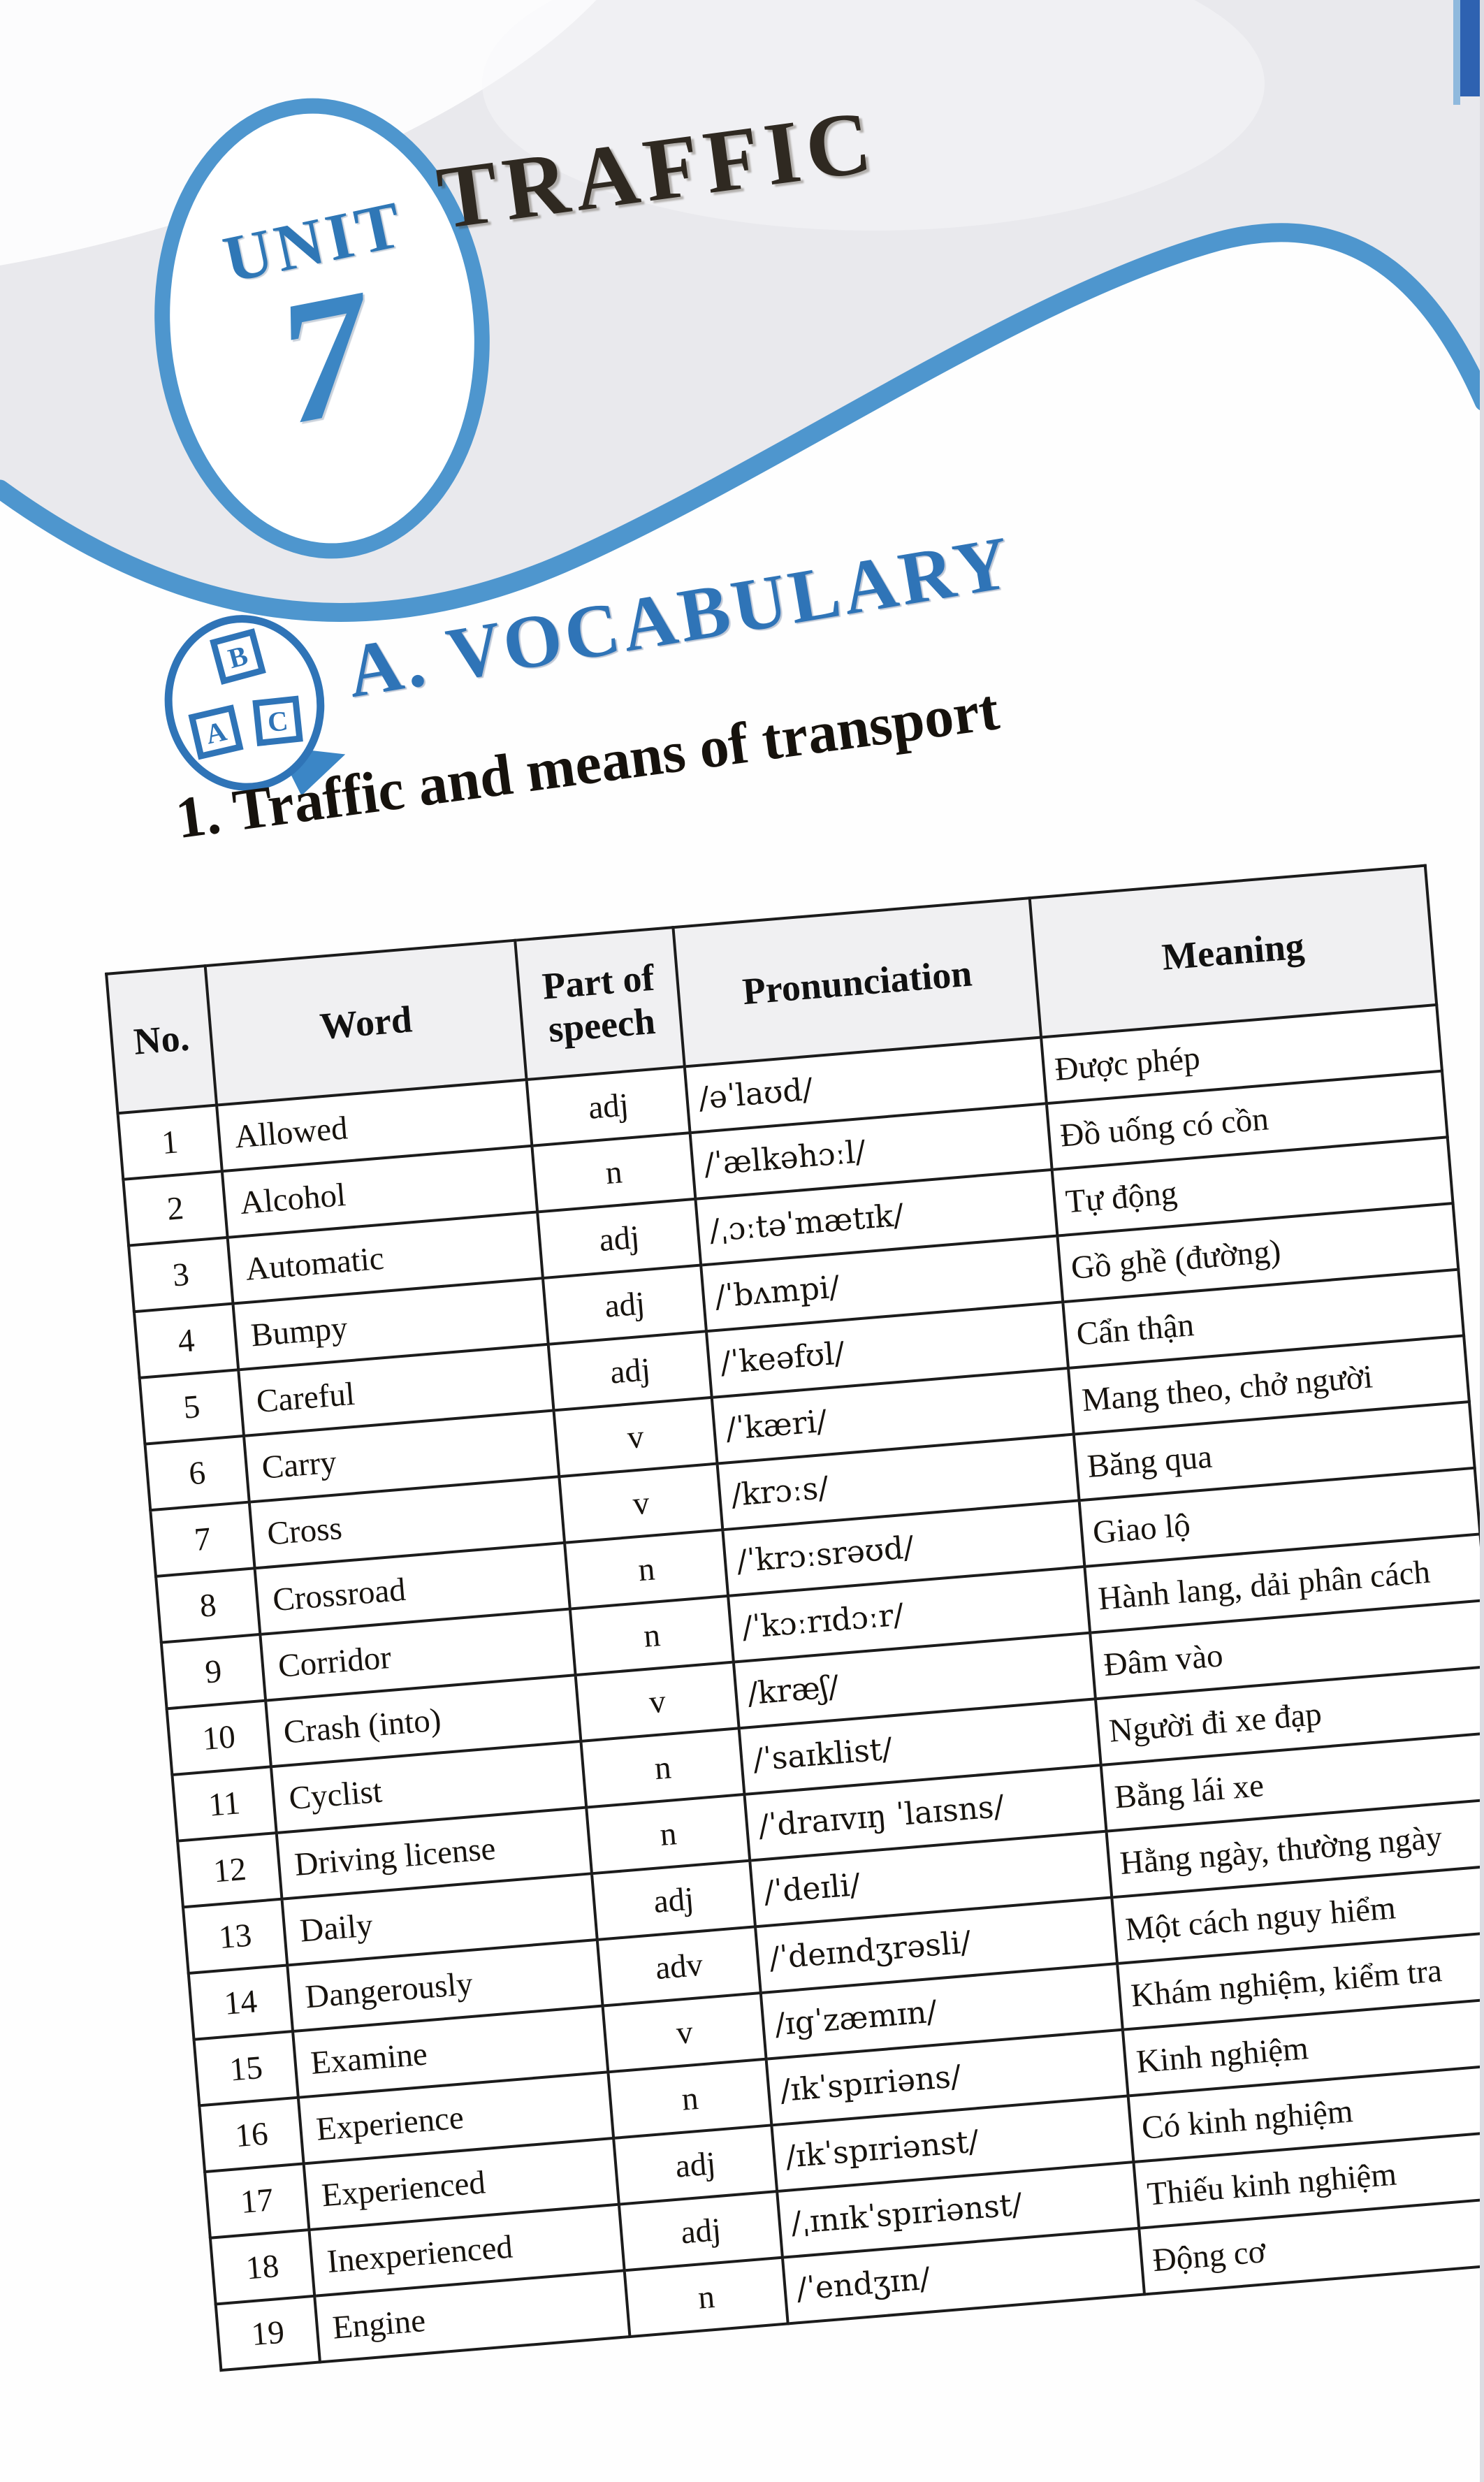 The height and width of the screenshot is (2482, 1484). I want to click on cell-no: 19, so click(268, 2333).